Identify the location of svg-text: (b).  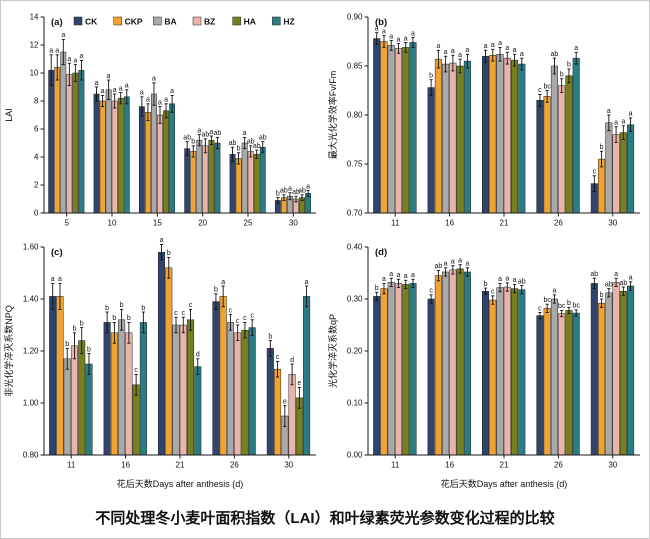
(381, 22).